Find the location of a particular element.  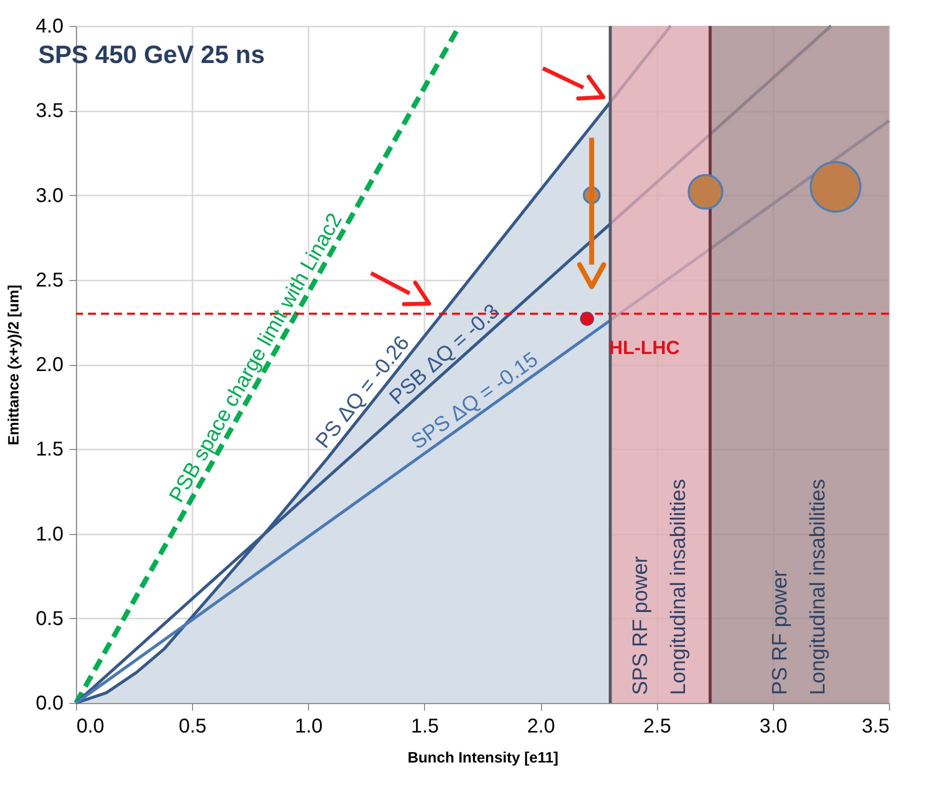

y-axis-title: Emittance (x+y)/2 [um] is located at coordinates (14, 365).